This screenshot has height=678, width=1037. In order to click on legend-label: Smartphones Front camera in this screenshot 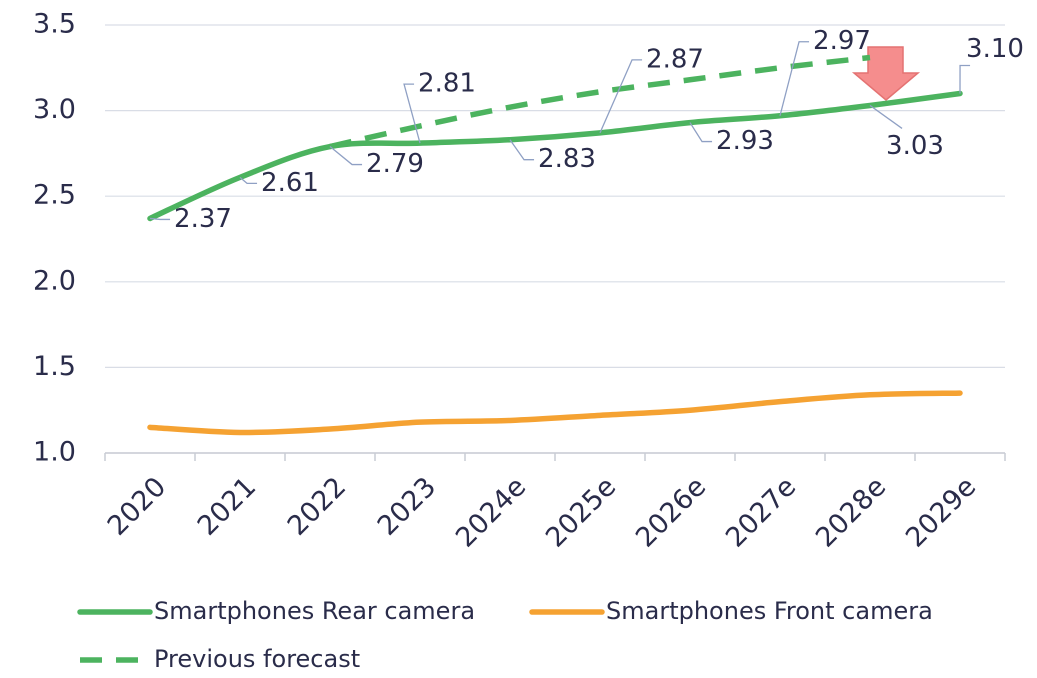, I will do `click(769, 611)`.